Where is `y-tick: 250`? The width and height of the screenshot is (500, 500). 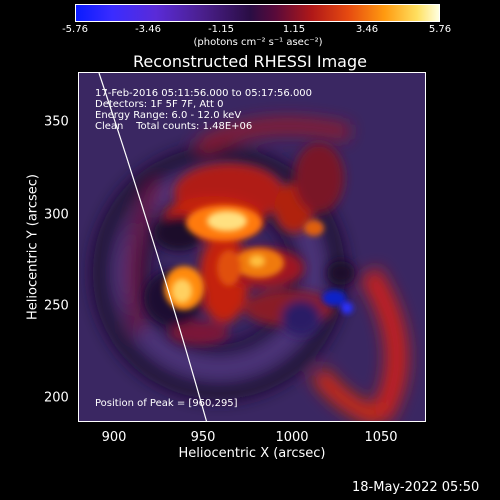
y-tick: 250 is located at coordinates (56, 306).